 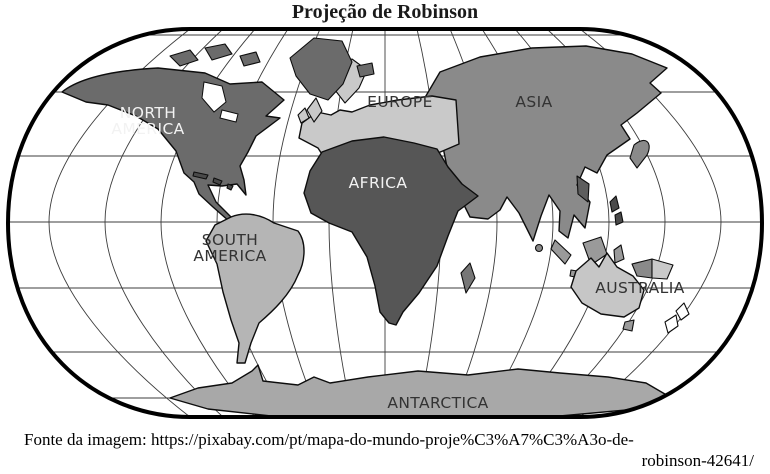 What do you see at coordinates (468, 278) in the screenshot?
I see `madagascar-shape` at bounding box center [468, 278].